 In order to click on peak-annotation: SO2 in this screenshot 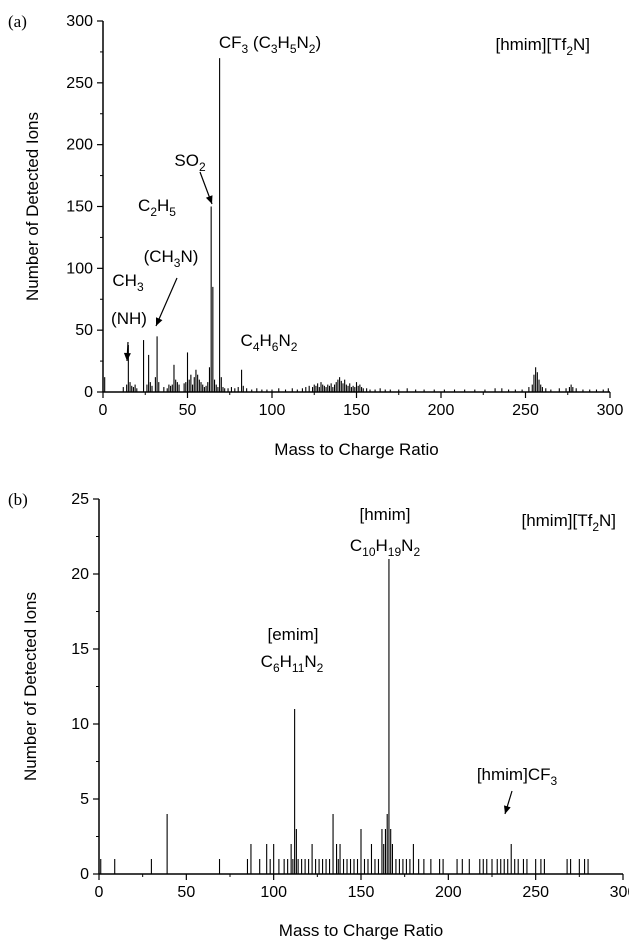, I will do `click(190, 162)`.